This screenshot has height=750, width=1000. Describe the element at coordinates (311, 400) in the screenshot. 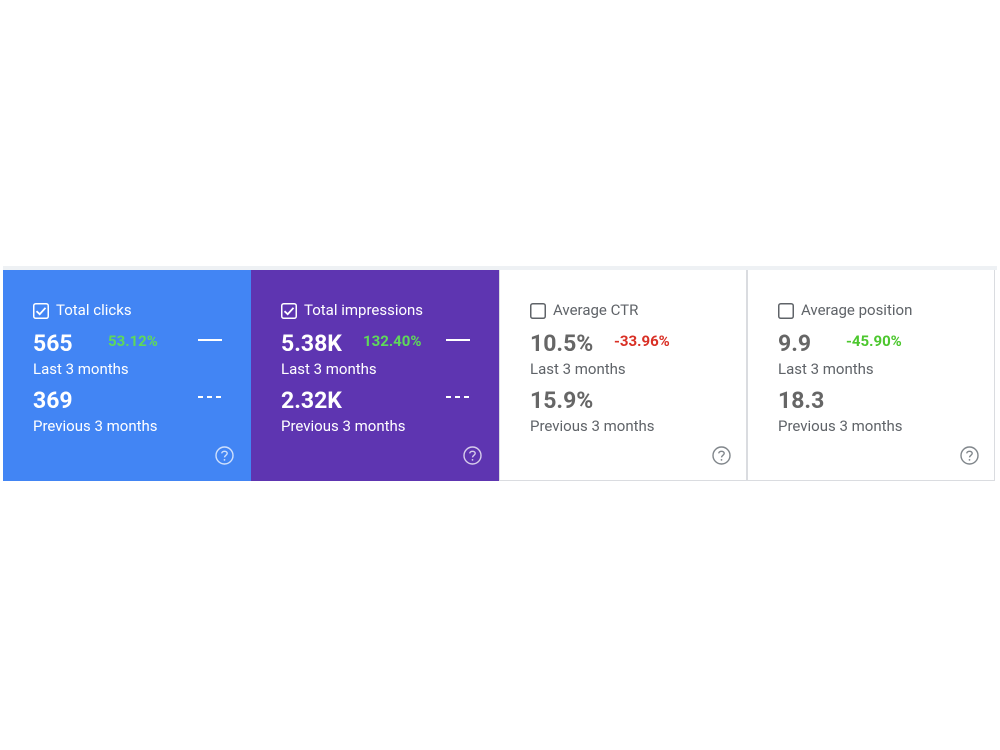

I see `previous-value: 2.32K` at that location.